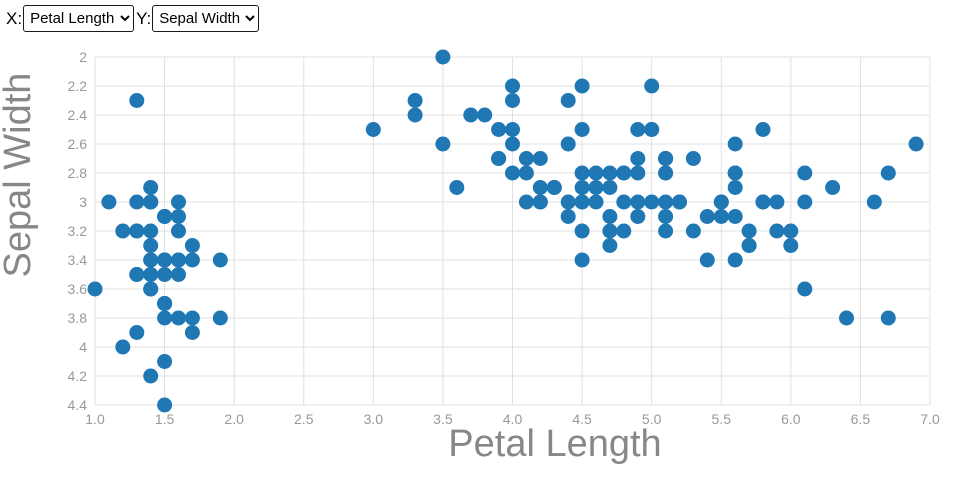  Describe the element at coordinates (234, 419) in the screenshot. I see `x-tick-label: 2.0` at that location.